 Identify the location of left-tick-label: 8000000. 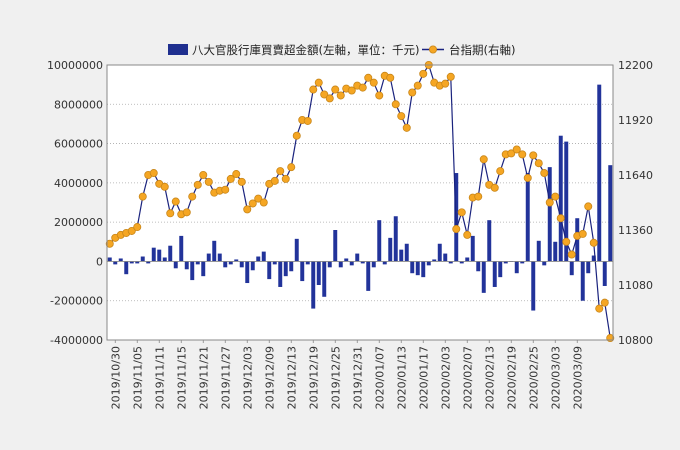
(78, 104).